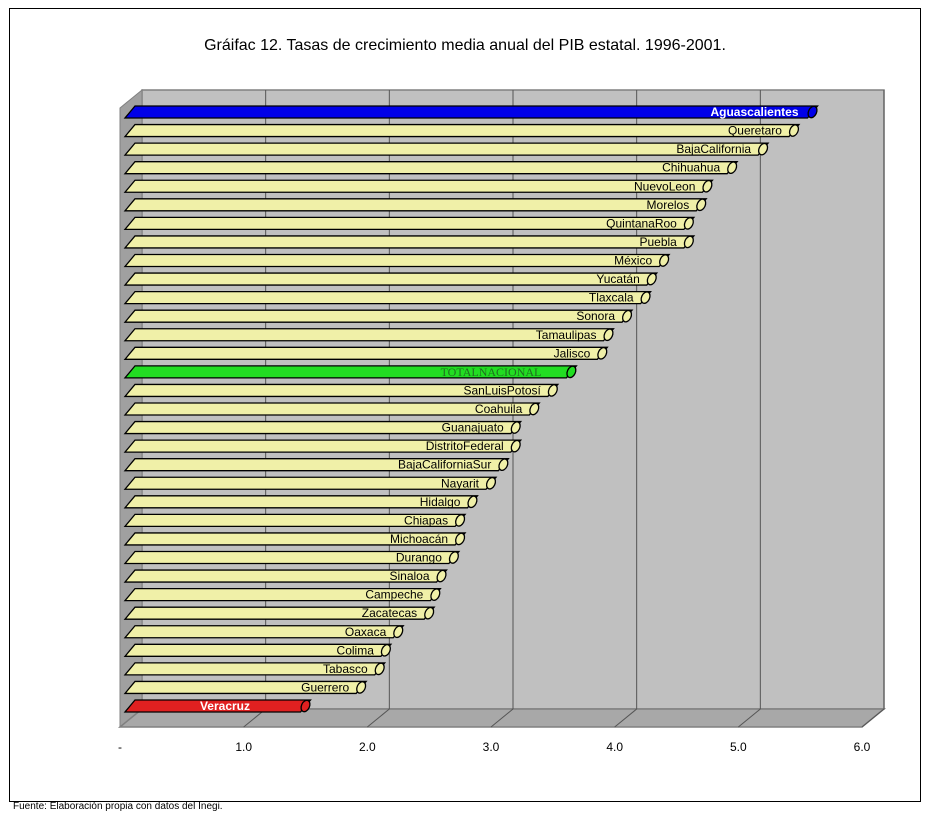 This screenshot has width=930, height=816. I want to click on bar-label: Colima, so click(356, 650).